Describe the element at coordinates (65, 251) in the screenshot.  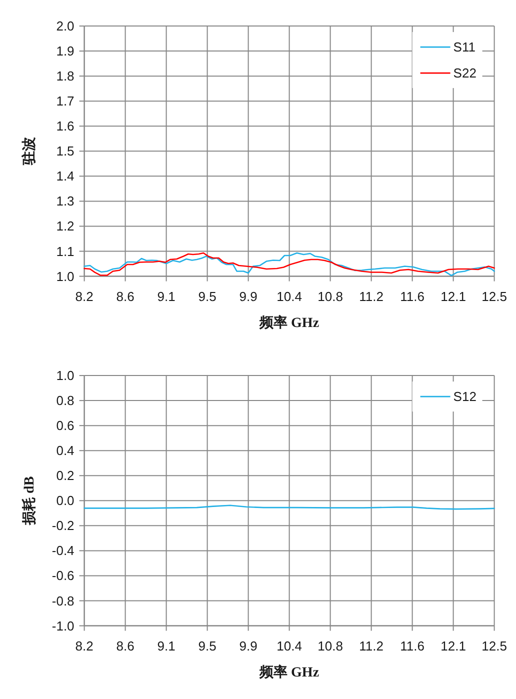
I see `y-tick-label: 1.1` at that location.